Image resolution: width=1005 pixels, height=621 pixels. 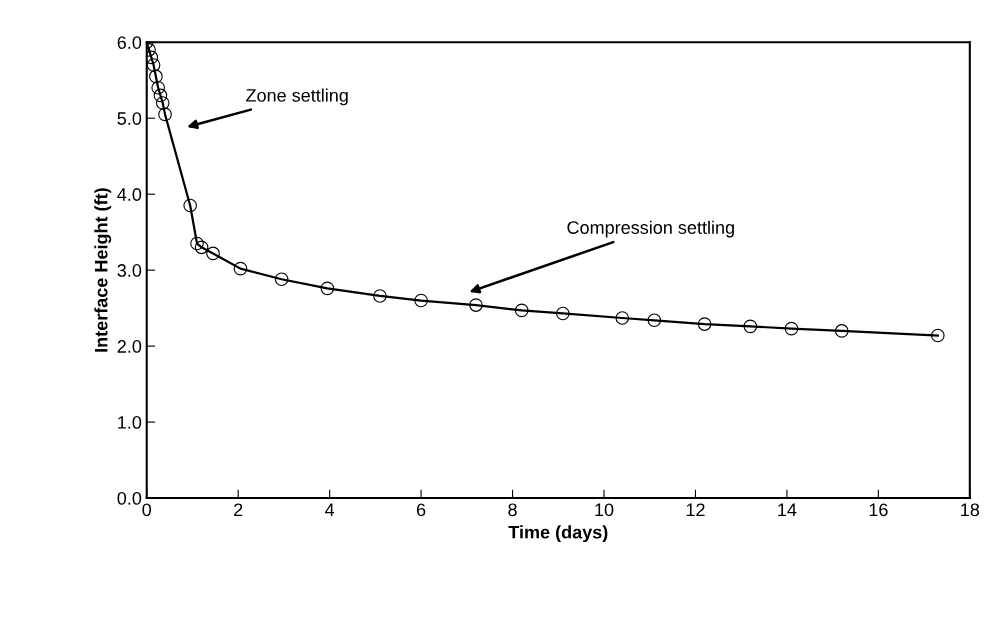 What do you see at coordinates (129, 498) in the screenshot?
I see `y-tick-label: 0.0` at bounding box center [129, 498].